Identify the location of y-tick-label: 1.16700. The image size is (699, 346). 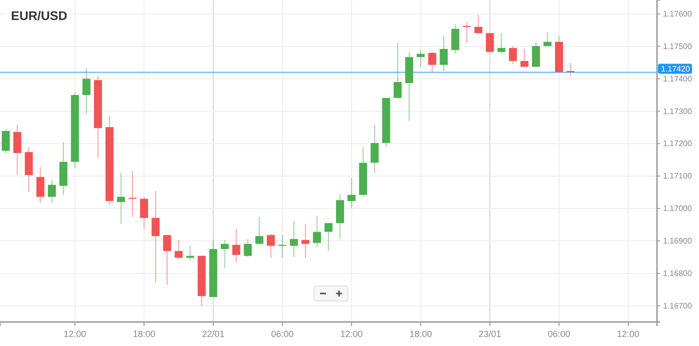
(677, 305).